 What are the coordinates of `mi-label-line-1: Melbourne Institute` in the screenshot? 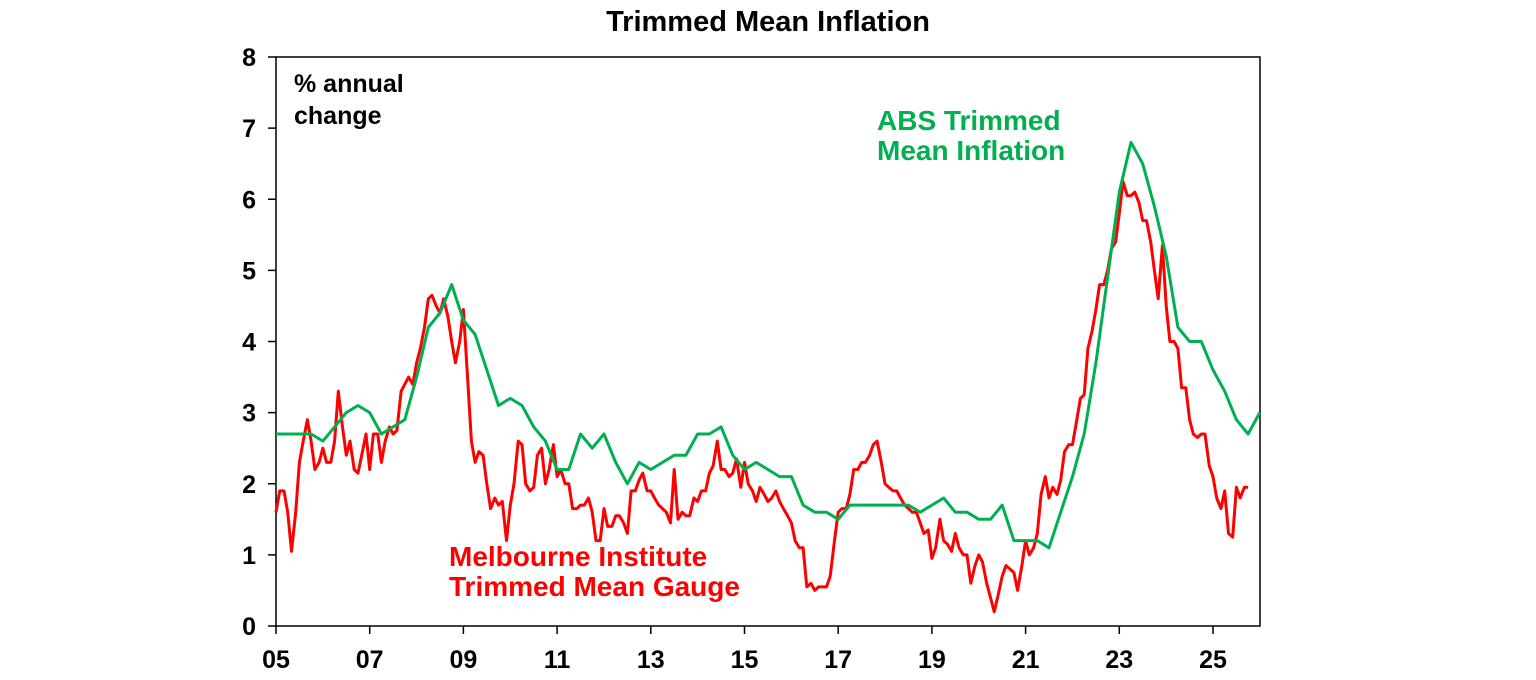 It's located at (578, 556).